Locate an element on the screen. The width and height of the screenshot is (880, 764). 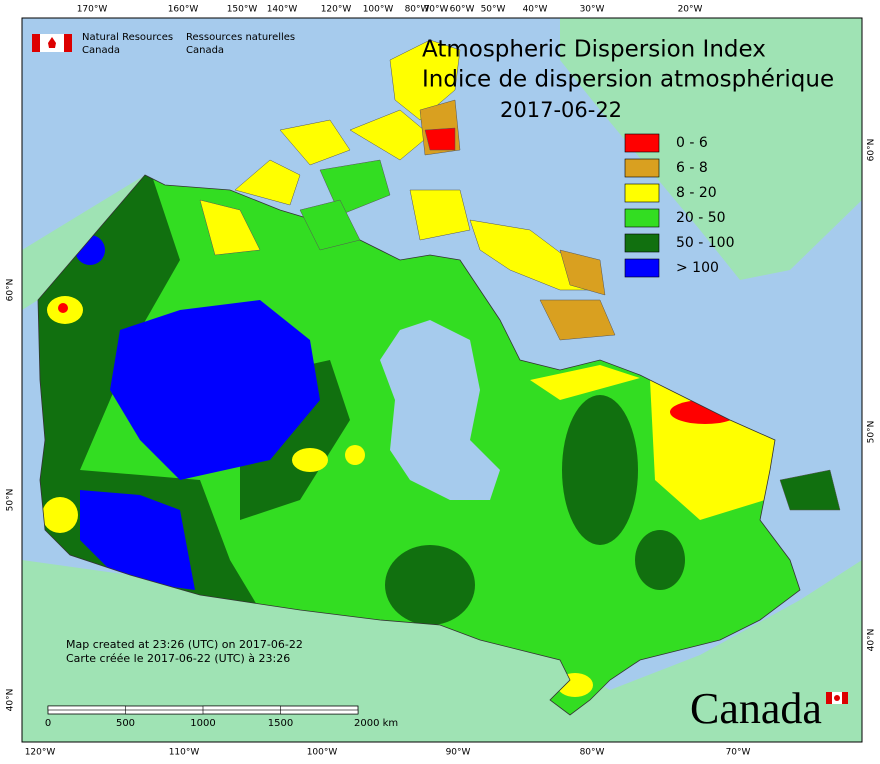
longitude-label: 110°W is located at coordinates (184, 753).